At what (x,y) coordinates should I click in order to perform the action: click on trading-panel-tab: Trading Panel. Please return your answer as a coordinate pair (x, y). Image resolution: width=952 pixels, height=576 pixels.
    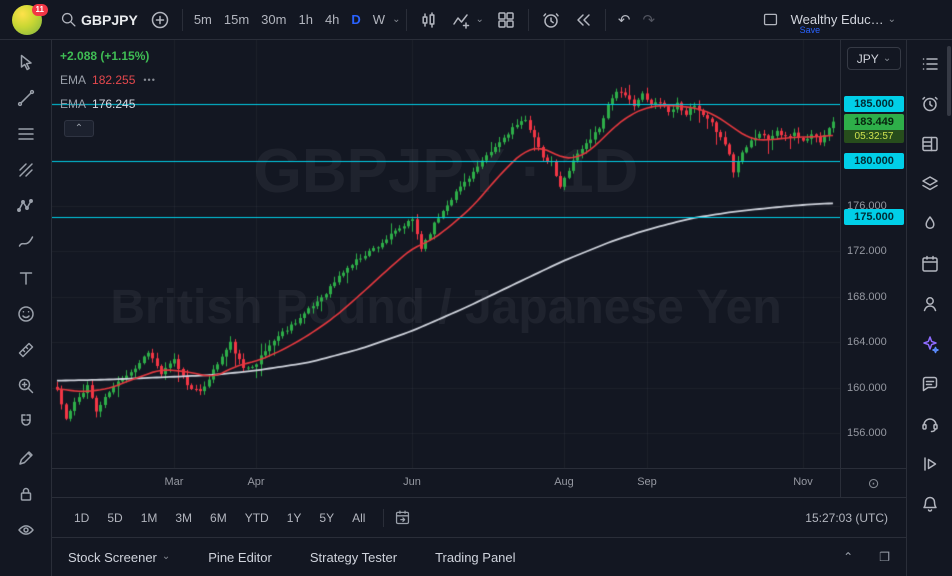
    Looking at the image, I should click on (475, 557).